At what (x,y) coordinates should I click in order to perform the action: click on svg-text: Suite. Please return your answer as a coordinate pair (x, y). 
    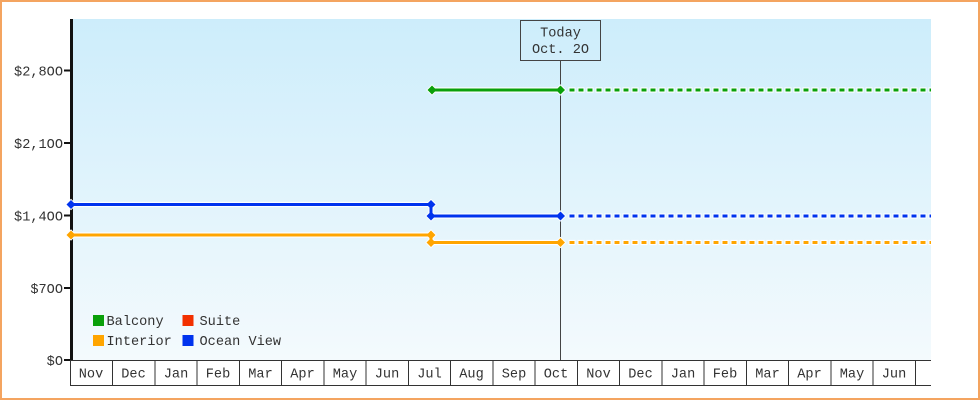
    Looking at the image, I should click on (220, 322).